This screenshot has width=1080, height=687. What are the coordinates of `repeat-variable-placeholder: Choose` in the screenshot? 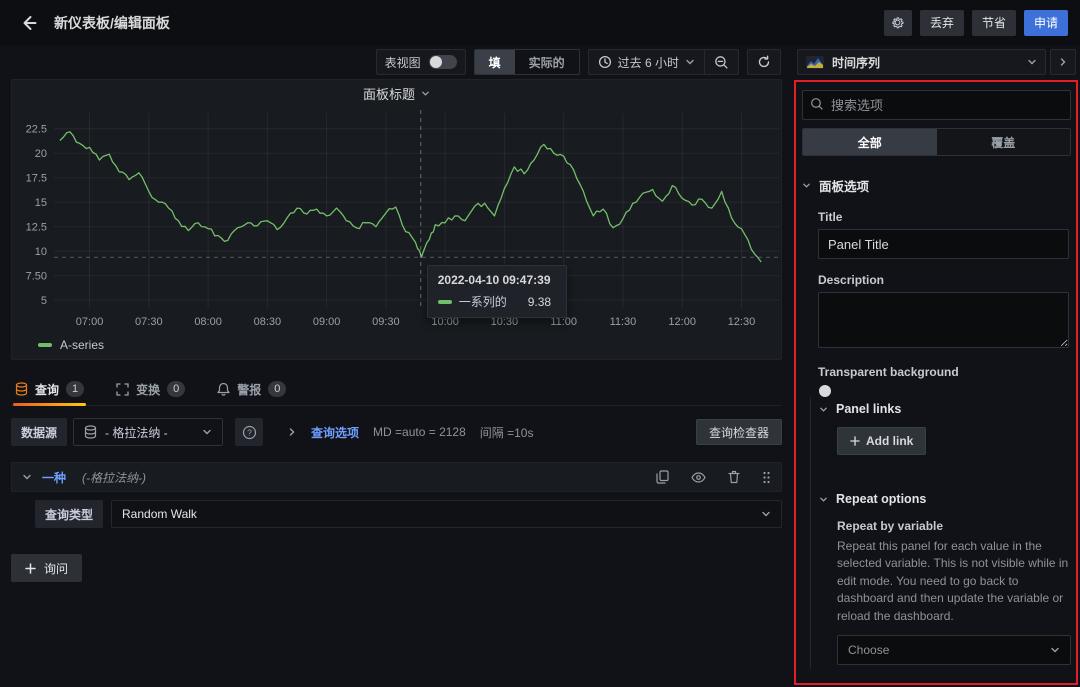 It's located at (869, 649).